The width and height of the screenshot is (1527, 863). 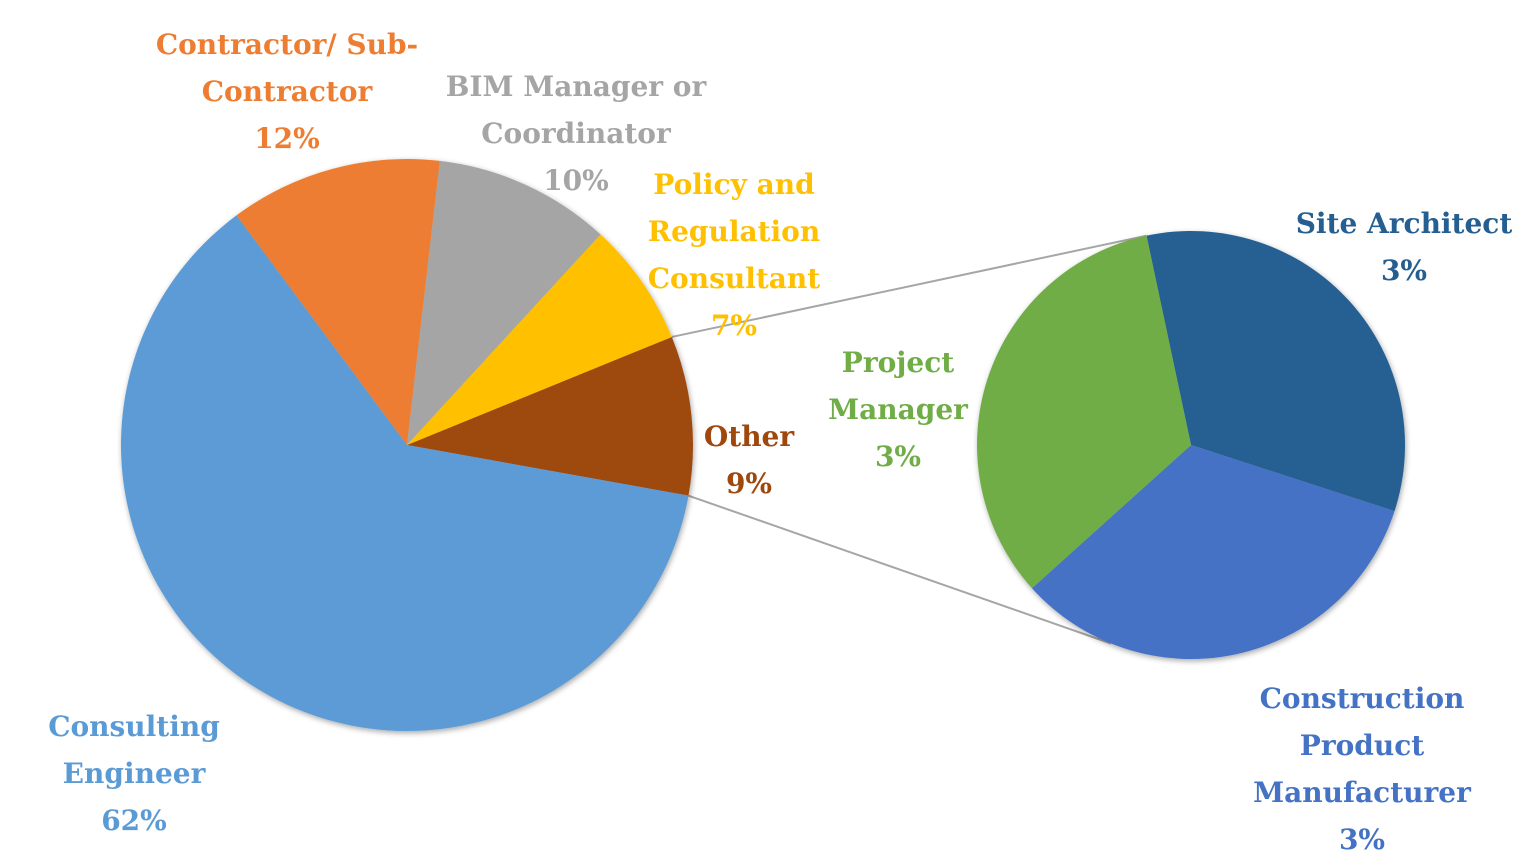 I want to click on label-contractor-sub-contractor: Contractor/ Sub-Contractor 12%, so click(x=287, y=91).